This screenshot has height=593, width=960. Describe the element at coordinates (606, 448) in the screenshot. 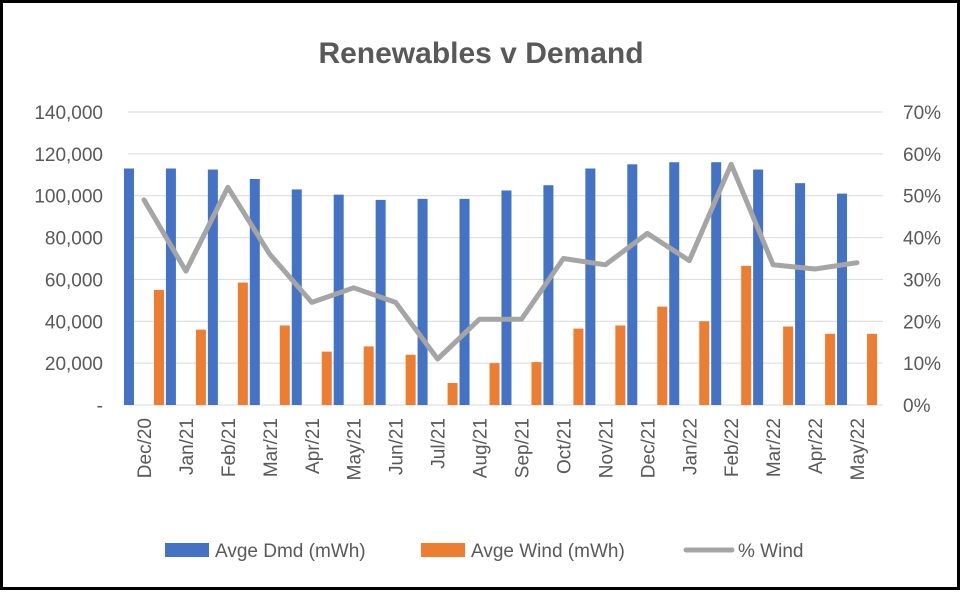

I see `x-tick-label: Nov/21` at that location.